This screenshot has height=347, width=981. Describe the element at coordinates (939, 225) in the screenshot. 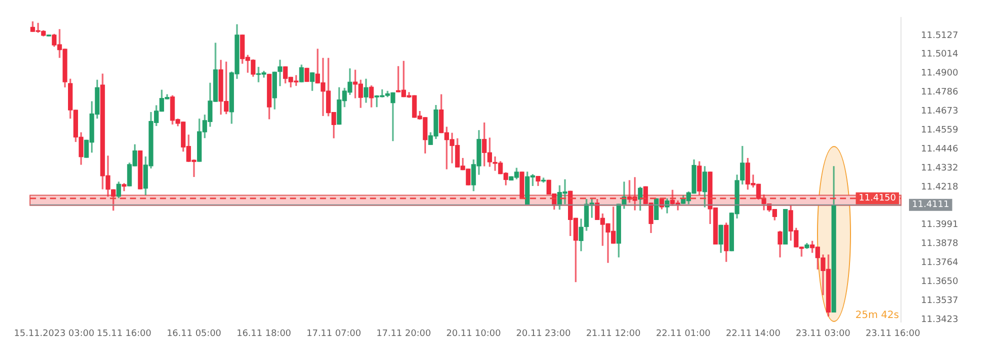

I see `y-tick-label: 11.3991` at that location.